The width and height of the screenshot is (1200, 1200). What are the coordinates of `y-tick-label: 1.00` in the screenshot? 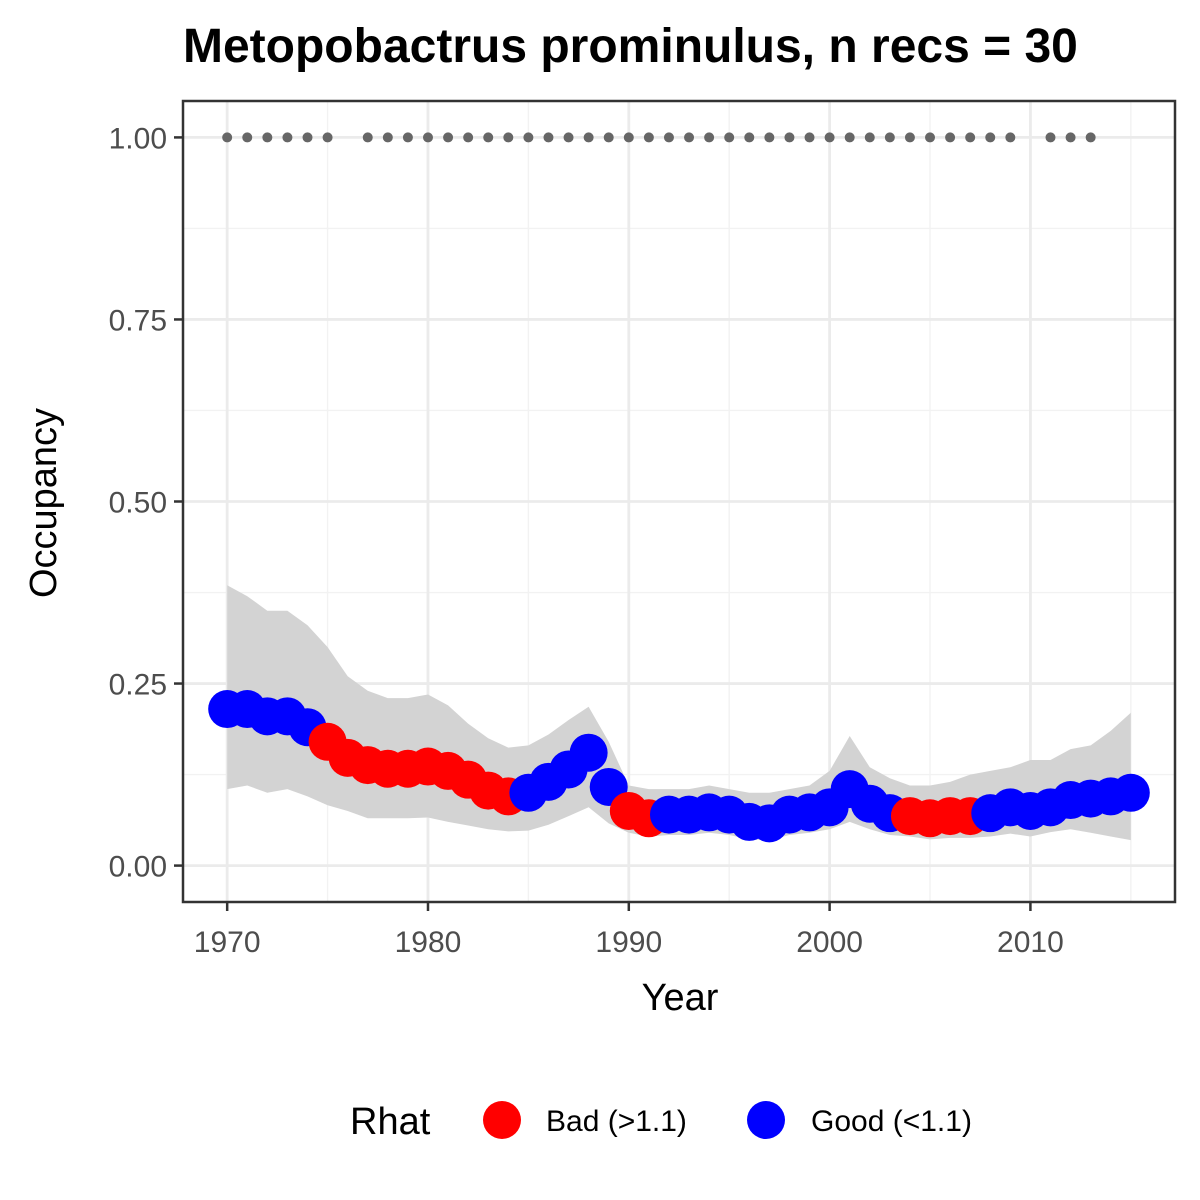 It's located at (138, 138).